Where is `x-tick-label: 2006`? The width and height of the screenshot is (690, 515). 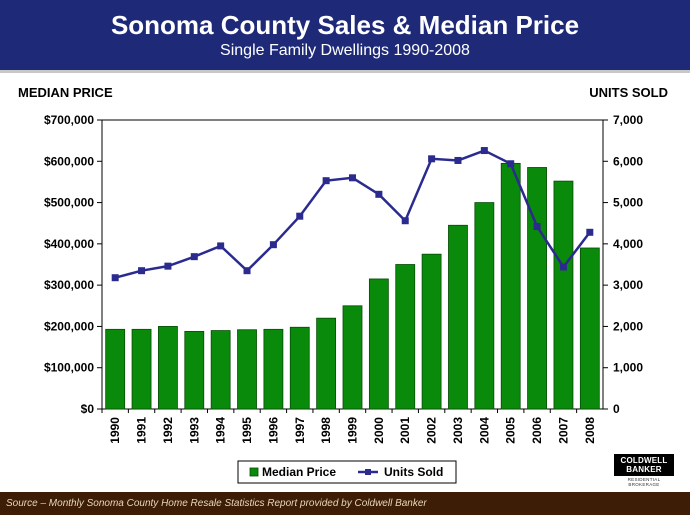
x-tick-label: 2006 is located at coordinates (537, 430).